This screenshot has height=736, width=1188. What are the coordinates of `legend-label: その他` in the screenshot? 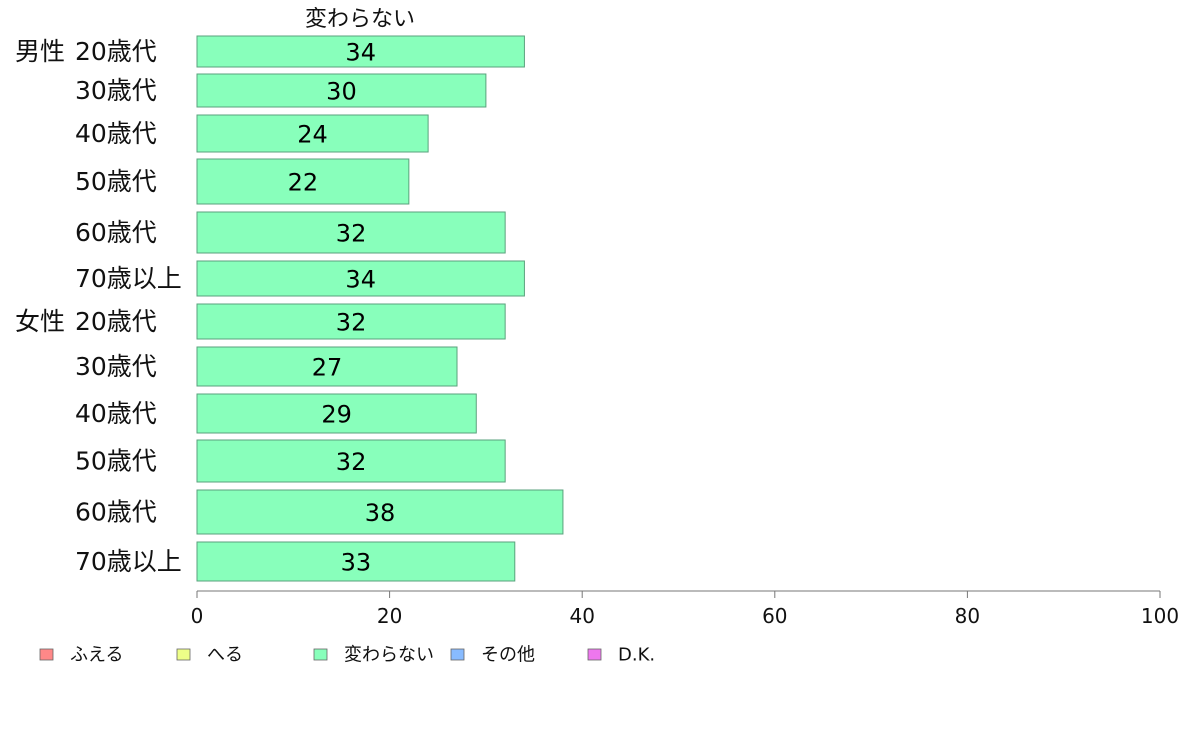 It's located at (508, 655).